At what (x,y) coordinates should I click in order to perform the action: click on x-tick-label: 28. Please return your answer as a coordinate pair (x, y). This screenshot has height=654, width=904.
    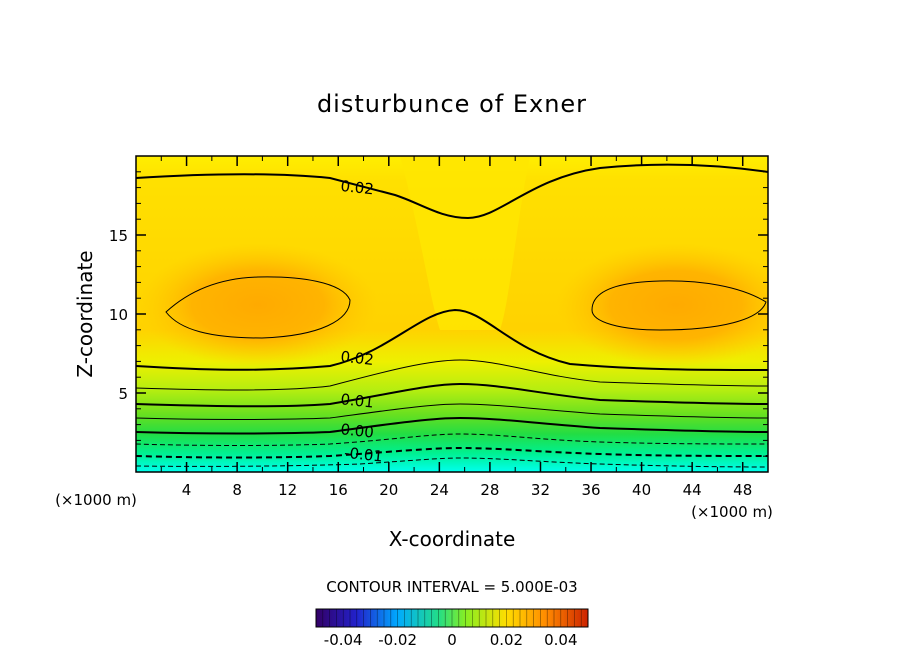
    Looking at the image, I should click on (489, 490).